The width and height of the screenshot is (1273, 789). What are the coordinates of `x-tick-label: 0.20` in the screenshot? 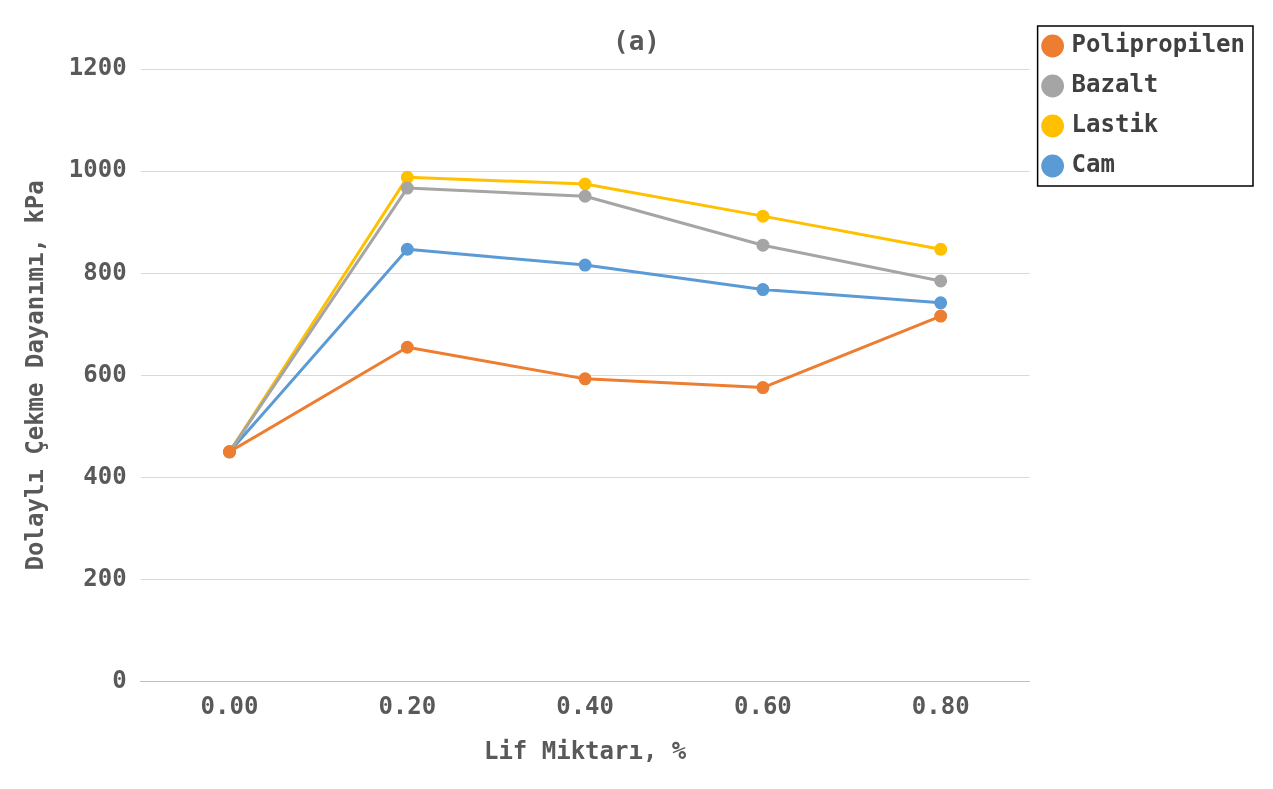 It's located at (407, 706).